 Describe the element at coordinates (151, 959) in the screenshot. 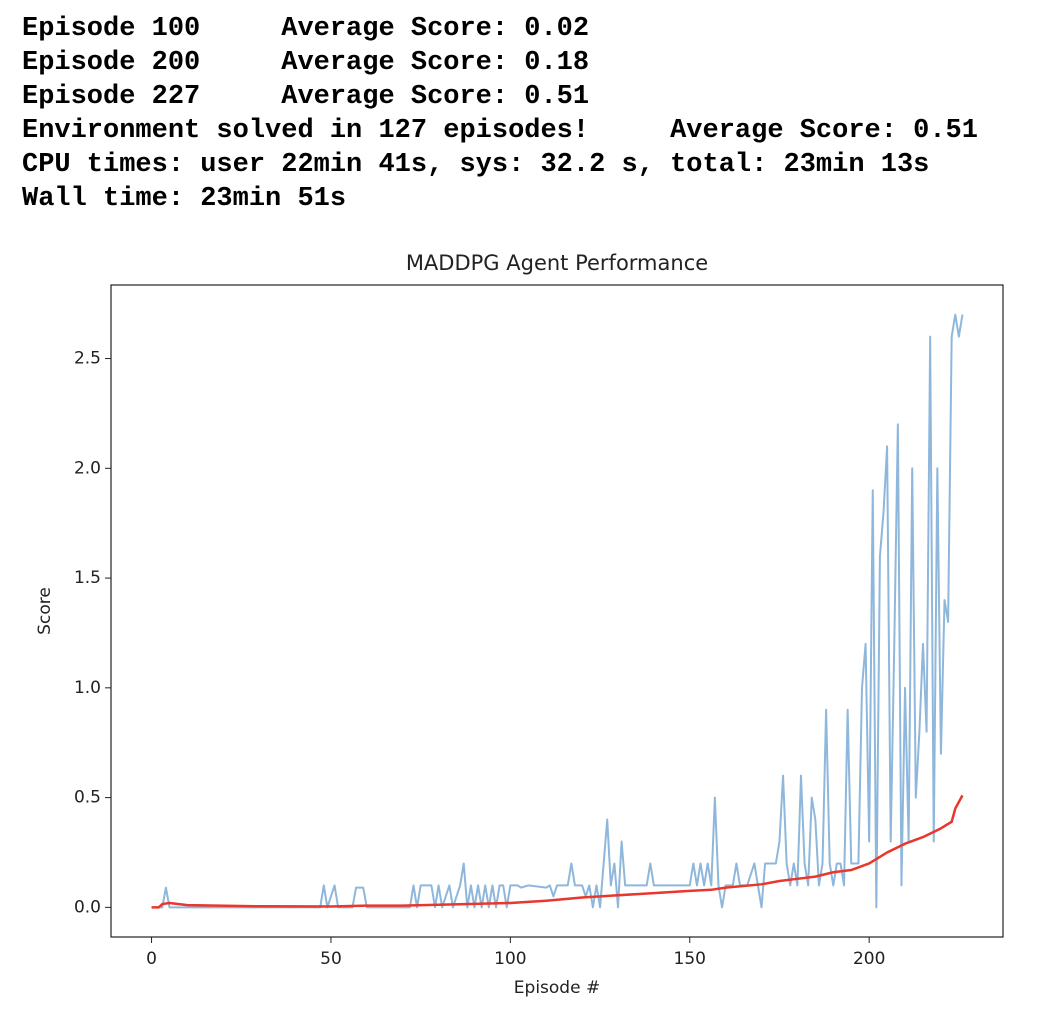

I see `x-tick-label: 0` at that location.